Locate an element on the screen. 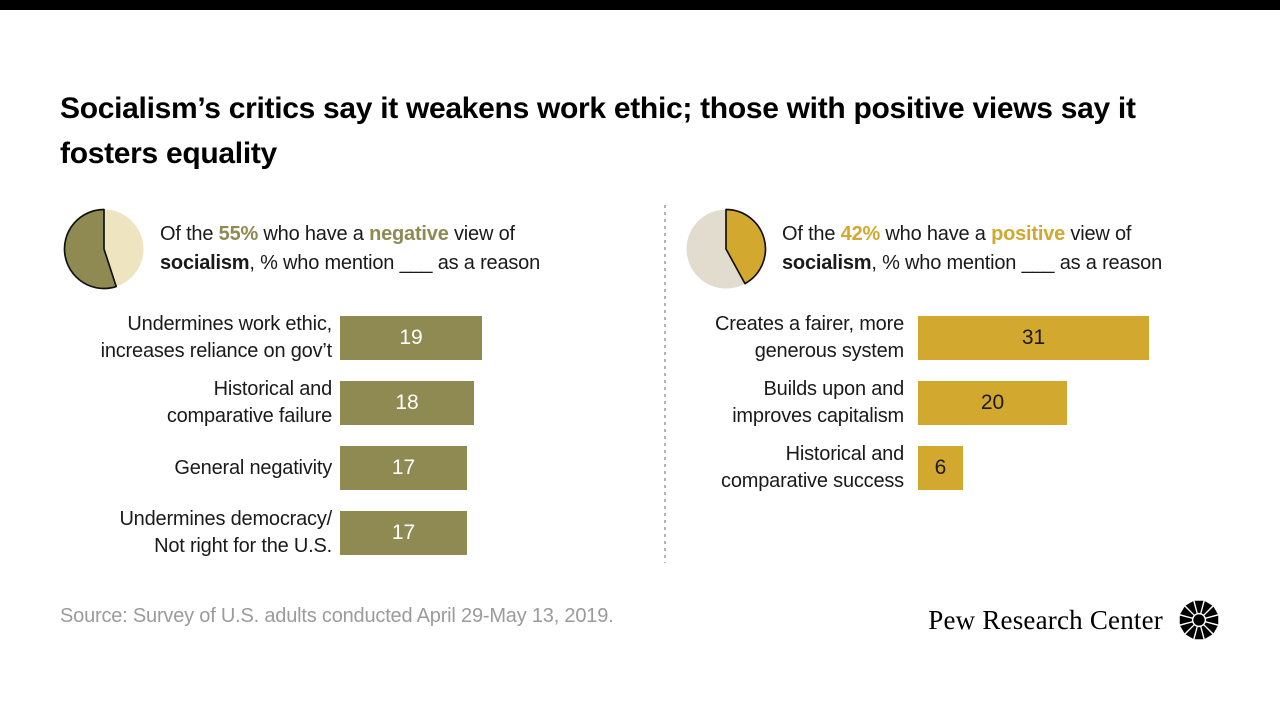  bar-value: 31 is located at coordinates (1033, 337).